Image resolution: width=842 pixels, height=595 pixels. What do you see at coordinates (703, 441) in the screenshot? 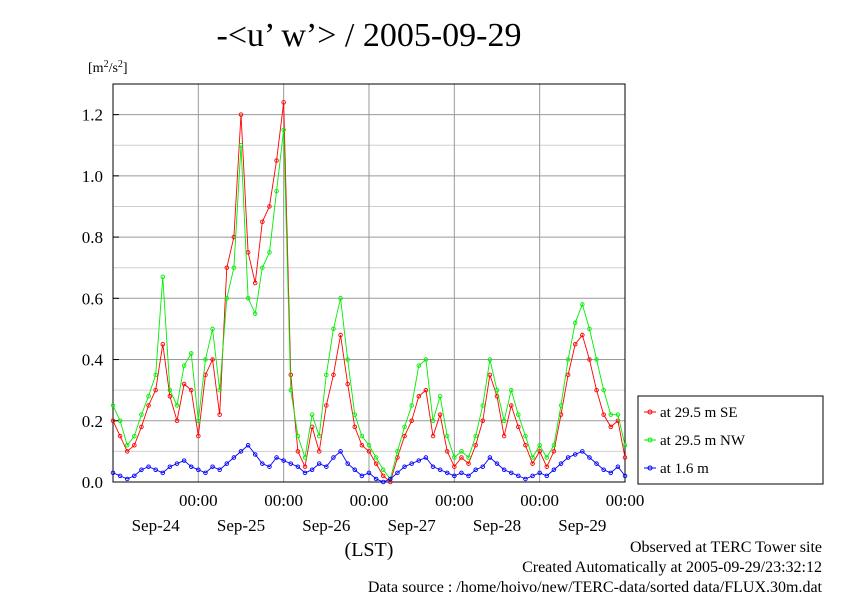
I see `legend-label: at 29.5 m NW` at bounding box center [703, 441].